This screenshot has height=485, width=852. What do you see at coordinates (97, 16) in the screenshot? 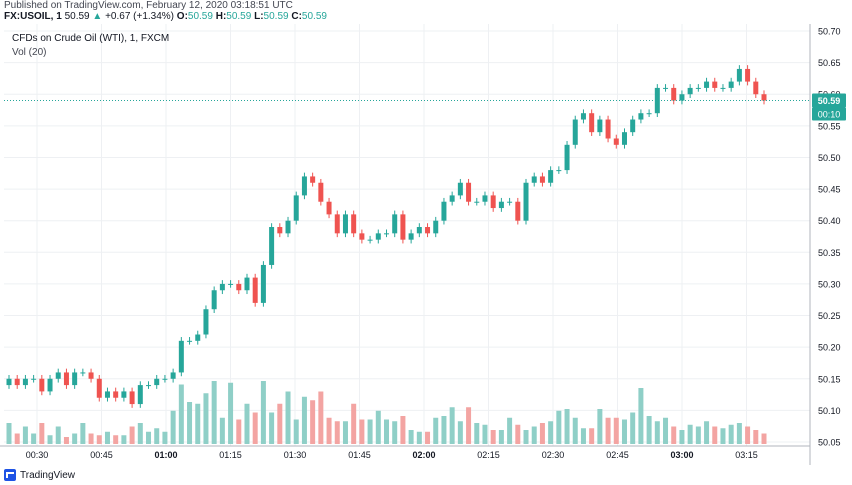
I see `change-arrow-icon: ▲` at bounding box center [97, 16].